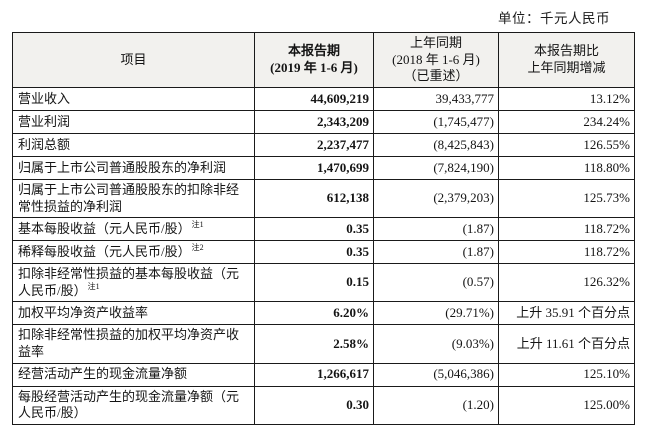  Describe the element at coordinates (133, 313) in the screenshot. I see `row-item-label: 加权平均净资产收益率` at that location.